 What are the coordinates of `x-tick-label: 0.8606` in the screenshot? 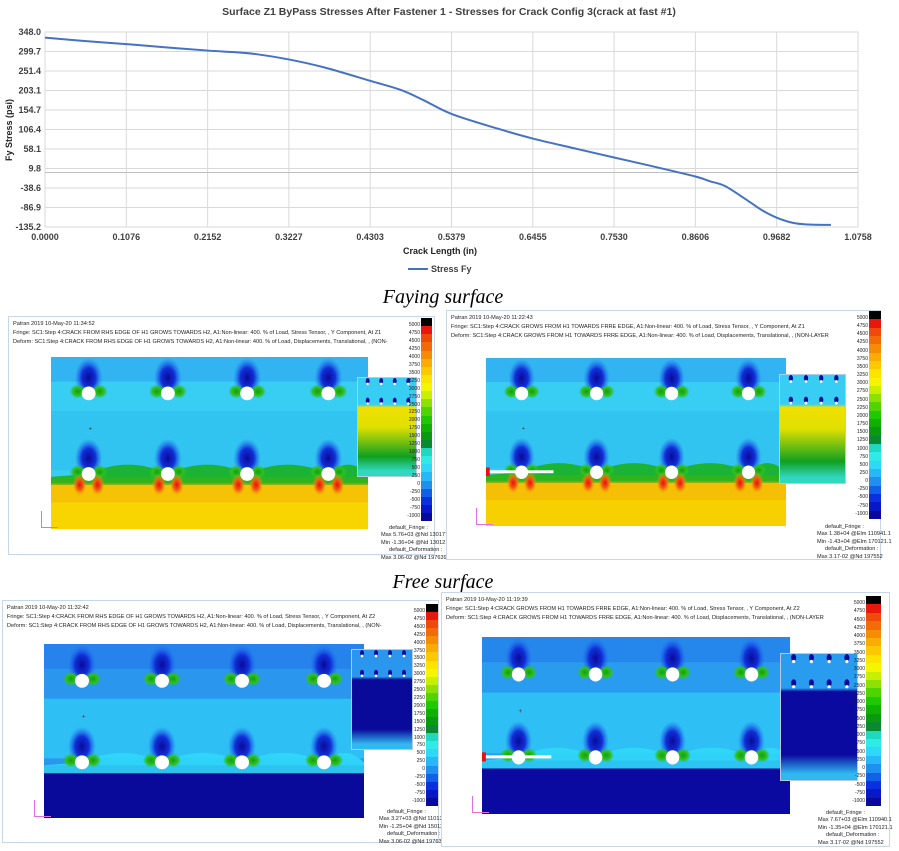 It's located at (696, 237).